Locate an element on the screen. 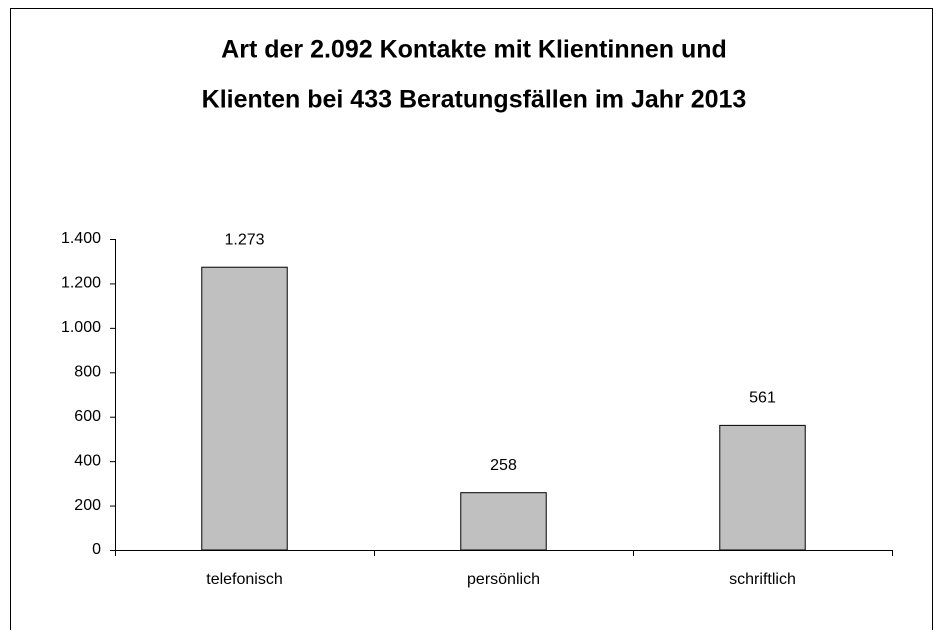 The width and height of the screenshot is (936, 630). x-tick-label: persönlich is located at coordinates (503, 579).